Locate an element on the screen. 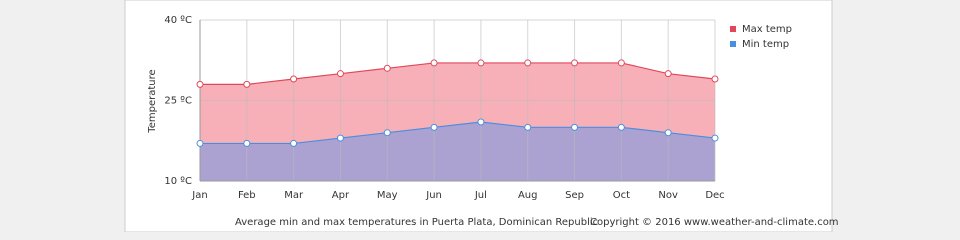 Image resolution: width=960 pixels, height=240 pixels. area is located at coordinates (457, 151).